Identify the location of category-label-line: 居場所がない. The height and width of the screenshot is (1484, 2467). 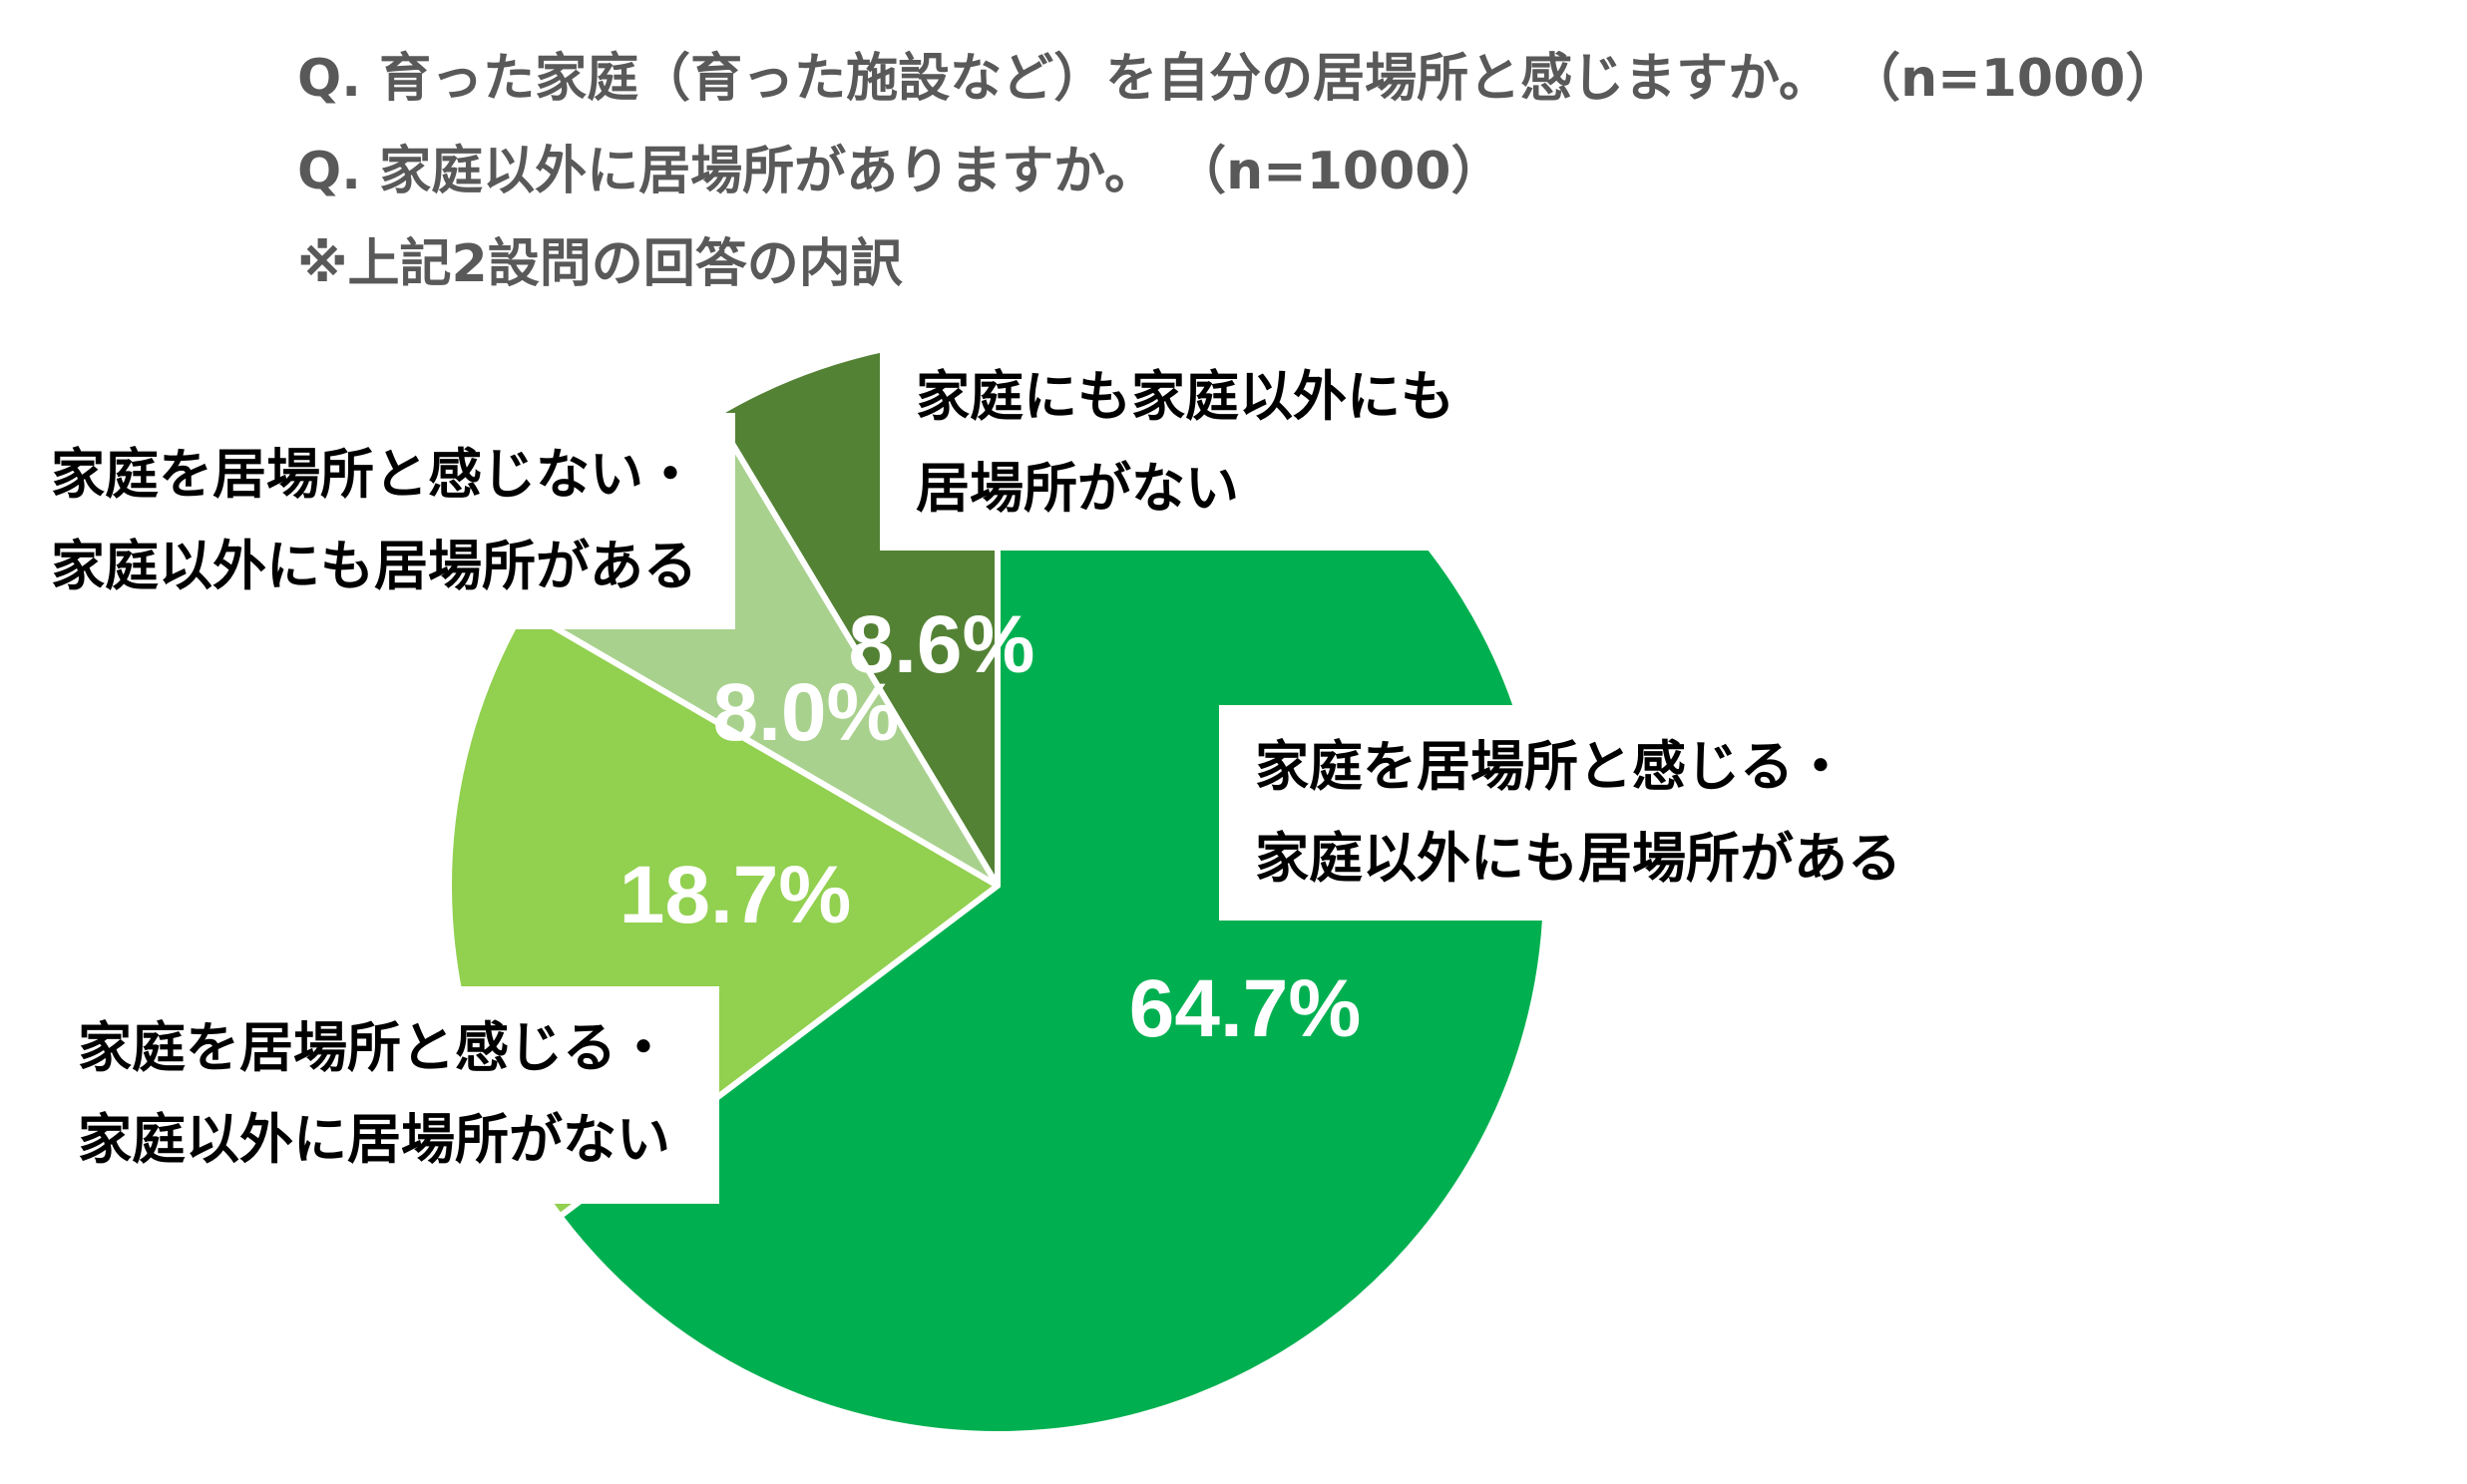
(1077, 488).